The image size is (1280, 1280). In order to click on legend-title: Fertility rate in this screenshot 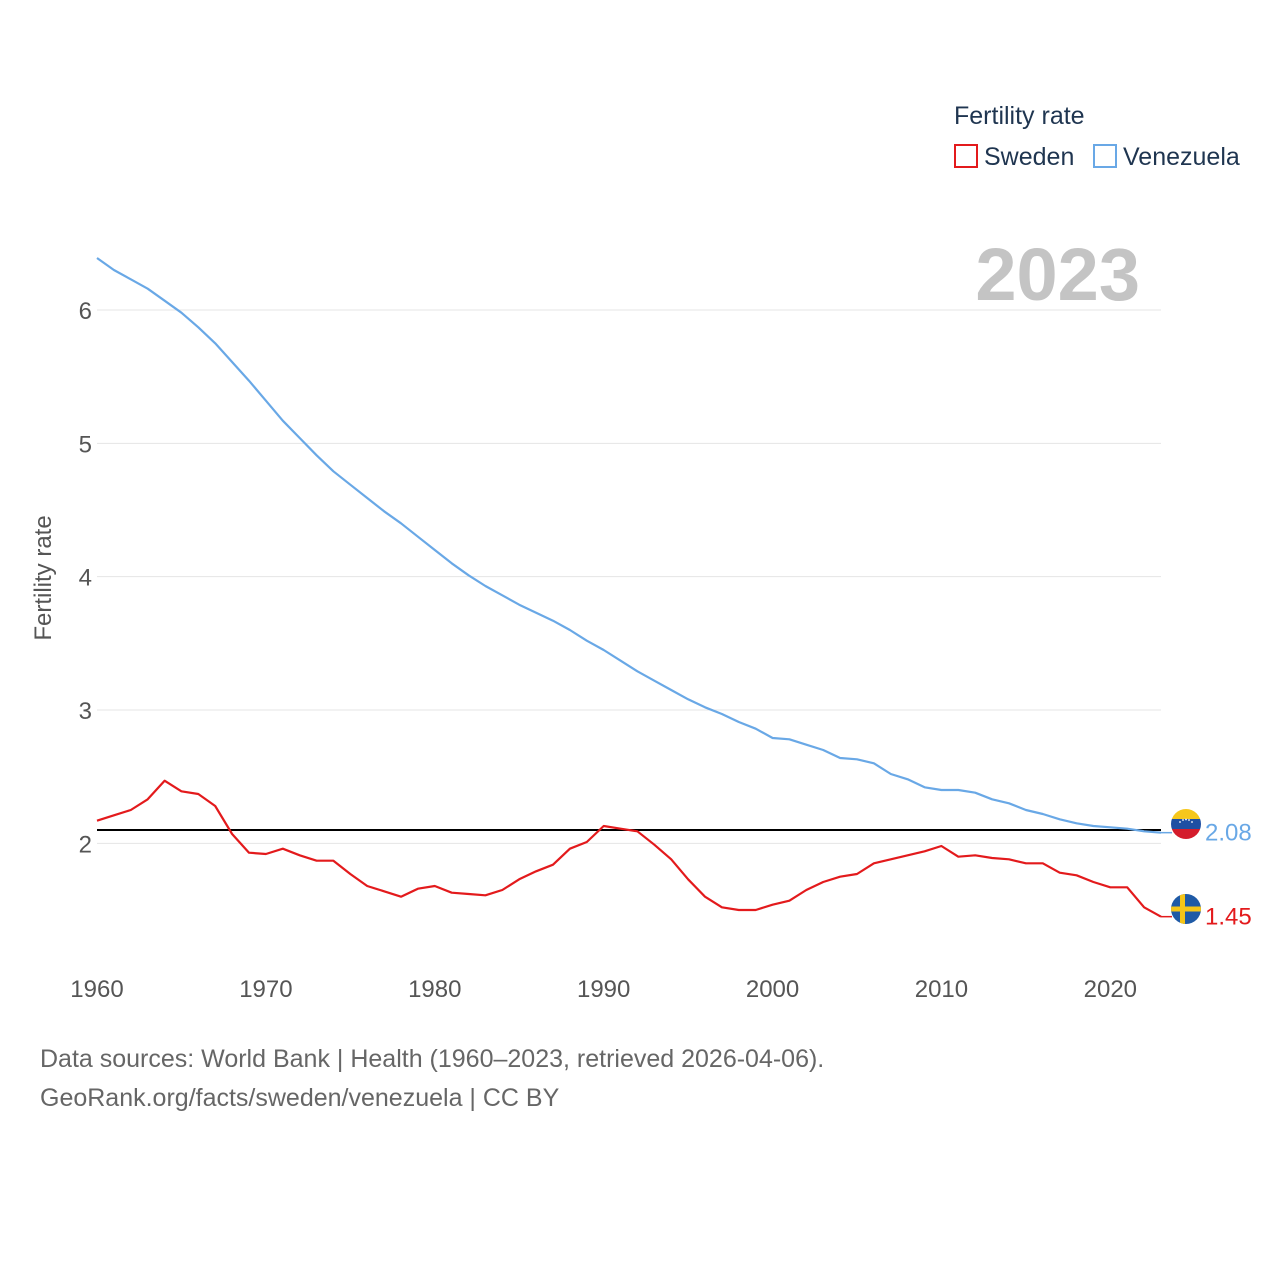, I will do `click(1019, 116)`.